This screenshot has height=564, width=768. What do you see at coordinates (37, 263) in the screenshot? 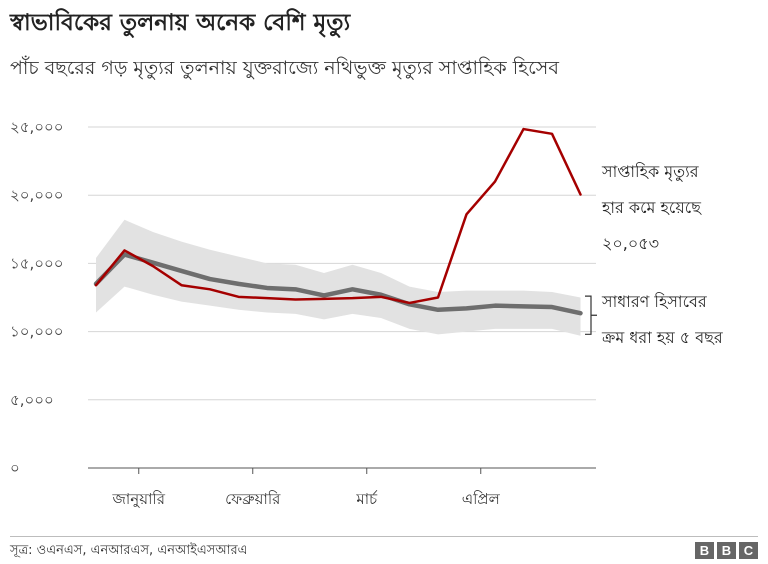
I see `y-tick-label: ১৫,০০০` at bounding box center [37, 263].